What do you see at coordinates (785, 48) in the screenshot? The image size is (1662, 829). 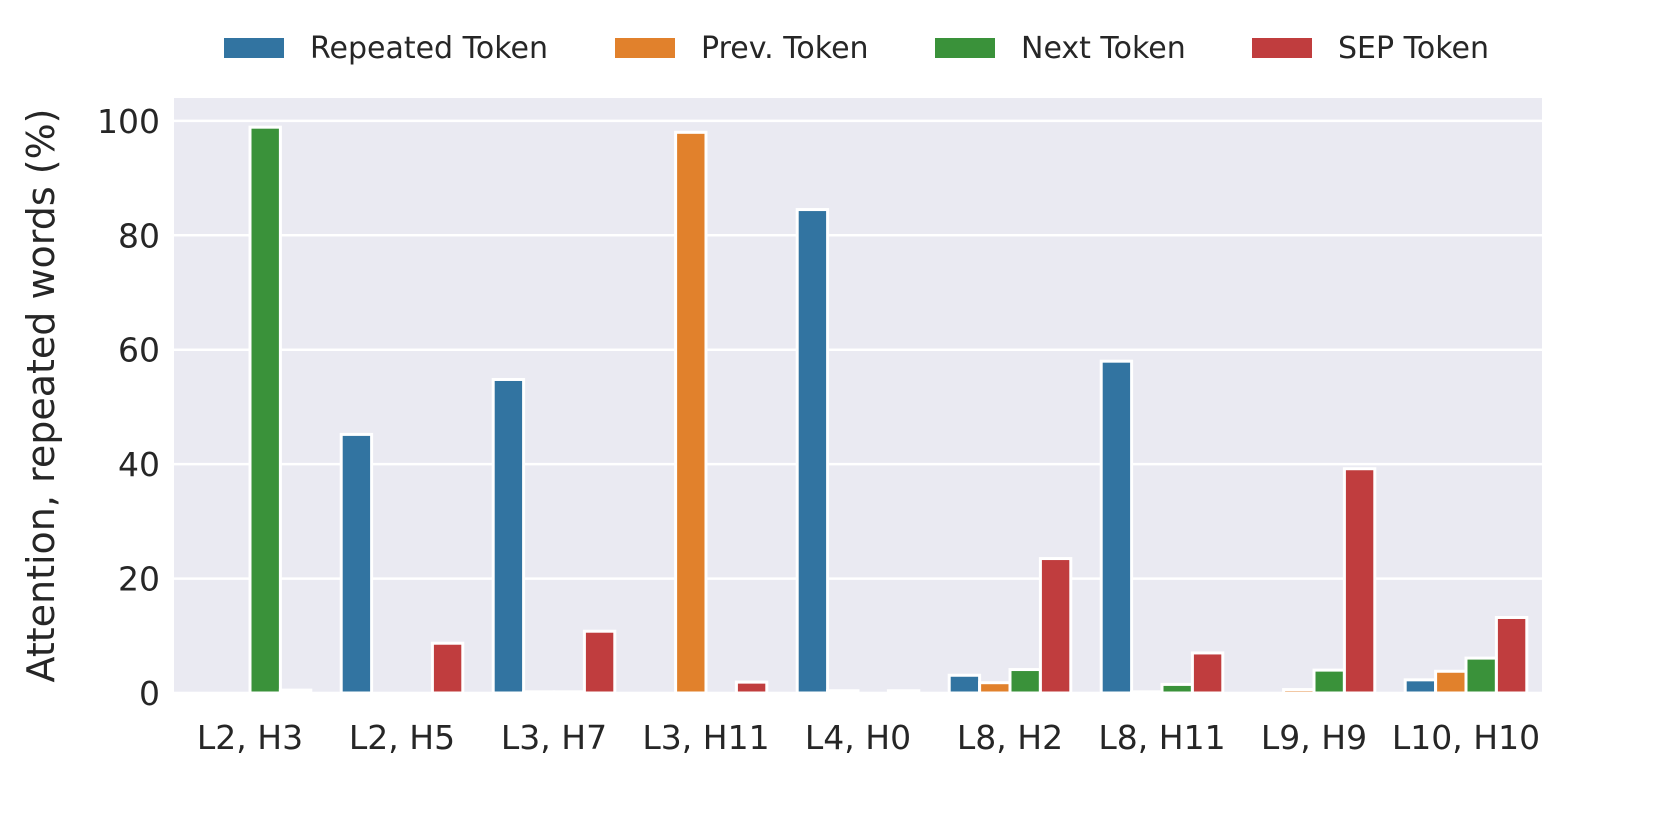 I see `legend-label: Prev. Token` at bounding box center [785, 48].